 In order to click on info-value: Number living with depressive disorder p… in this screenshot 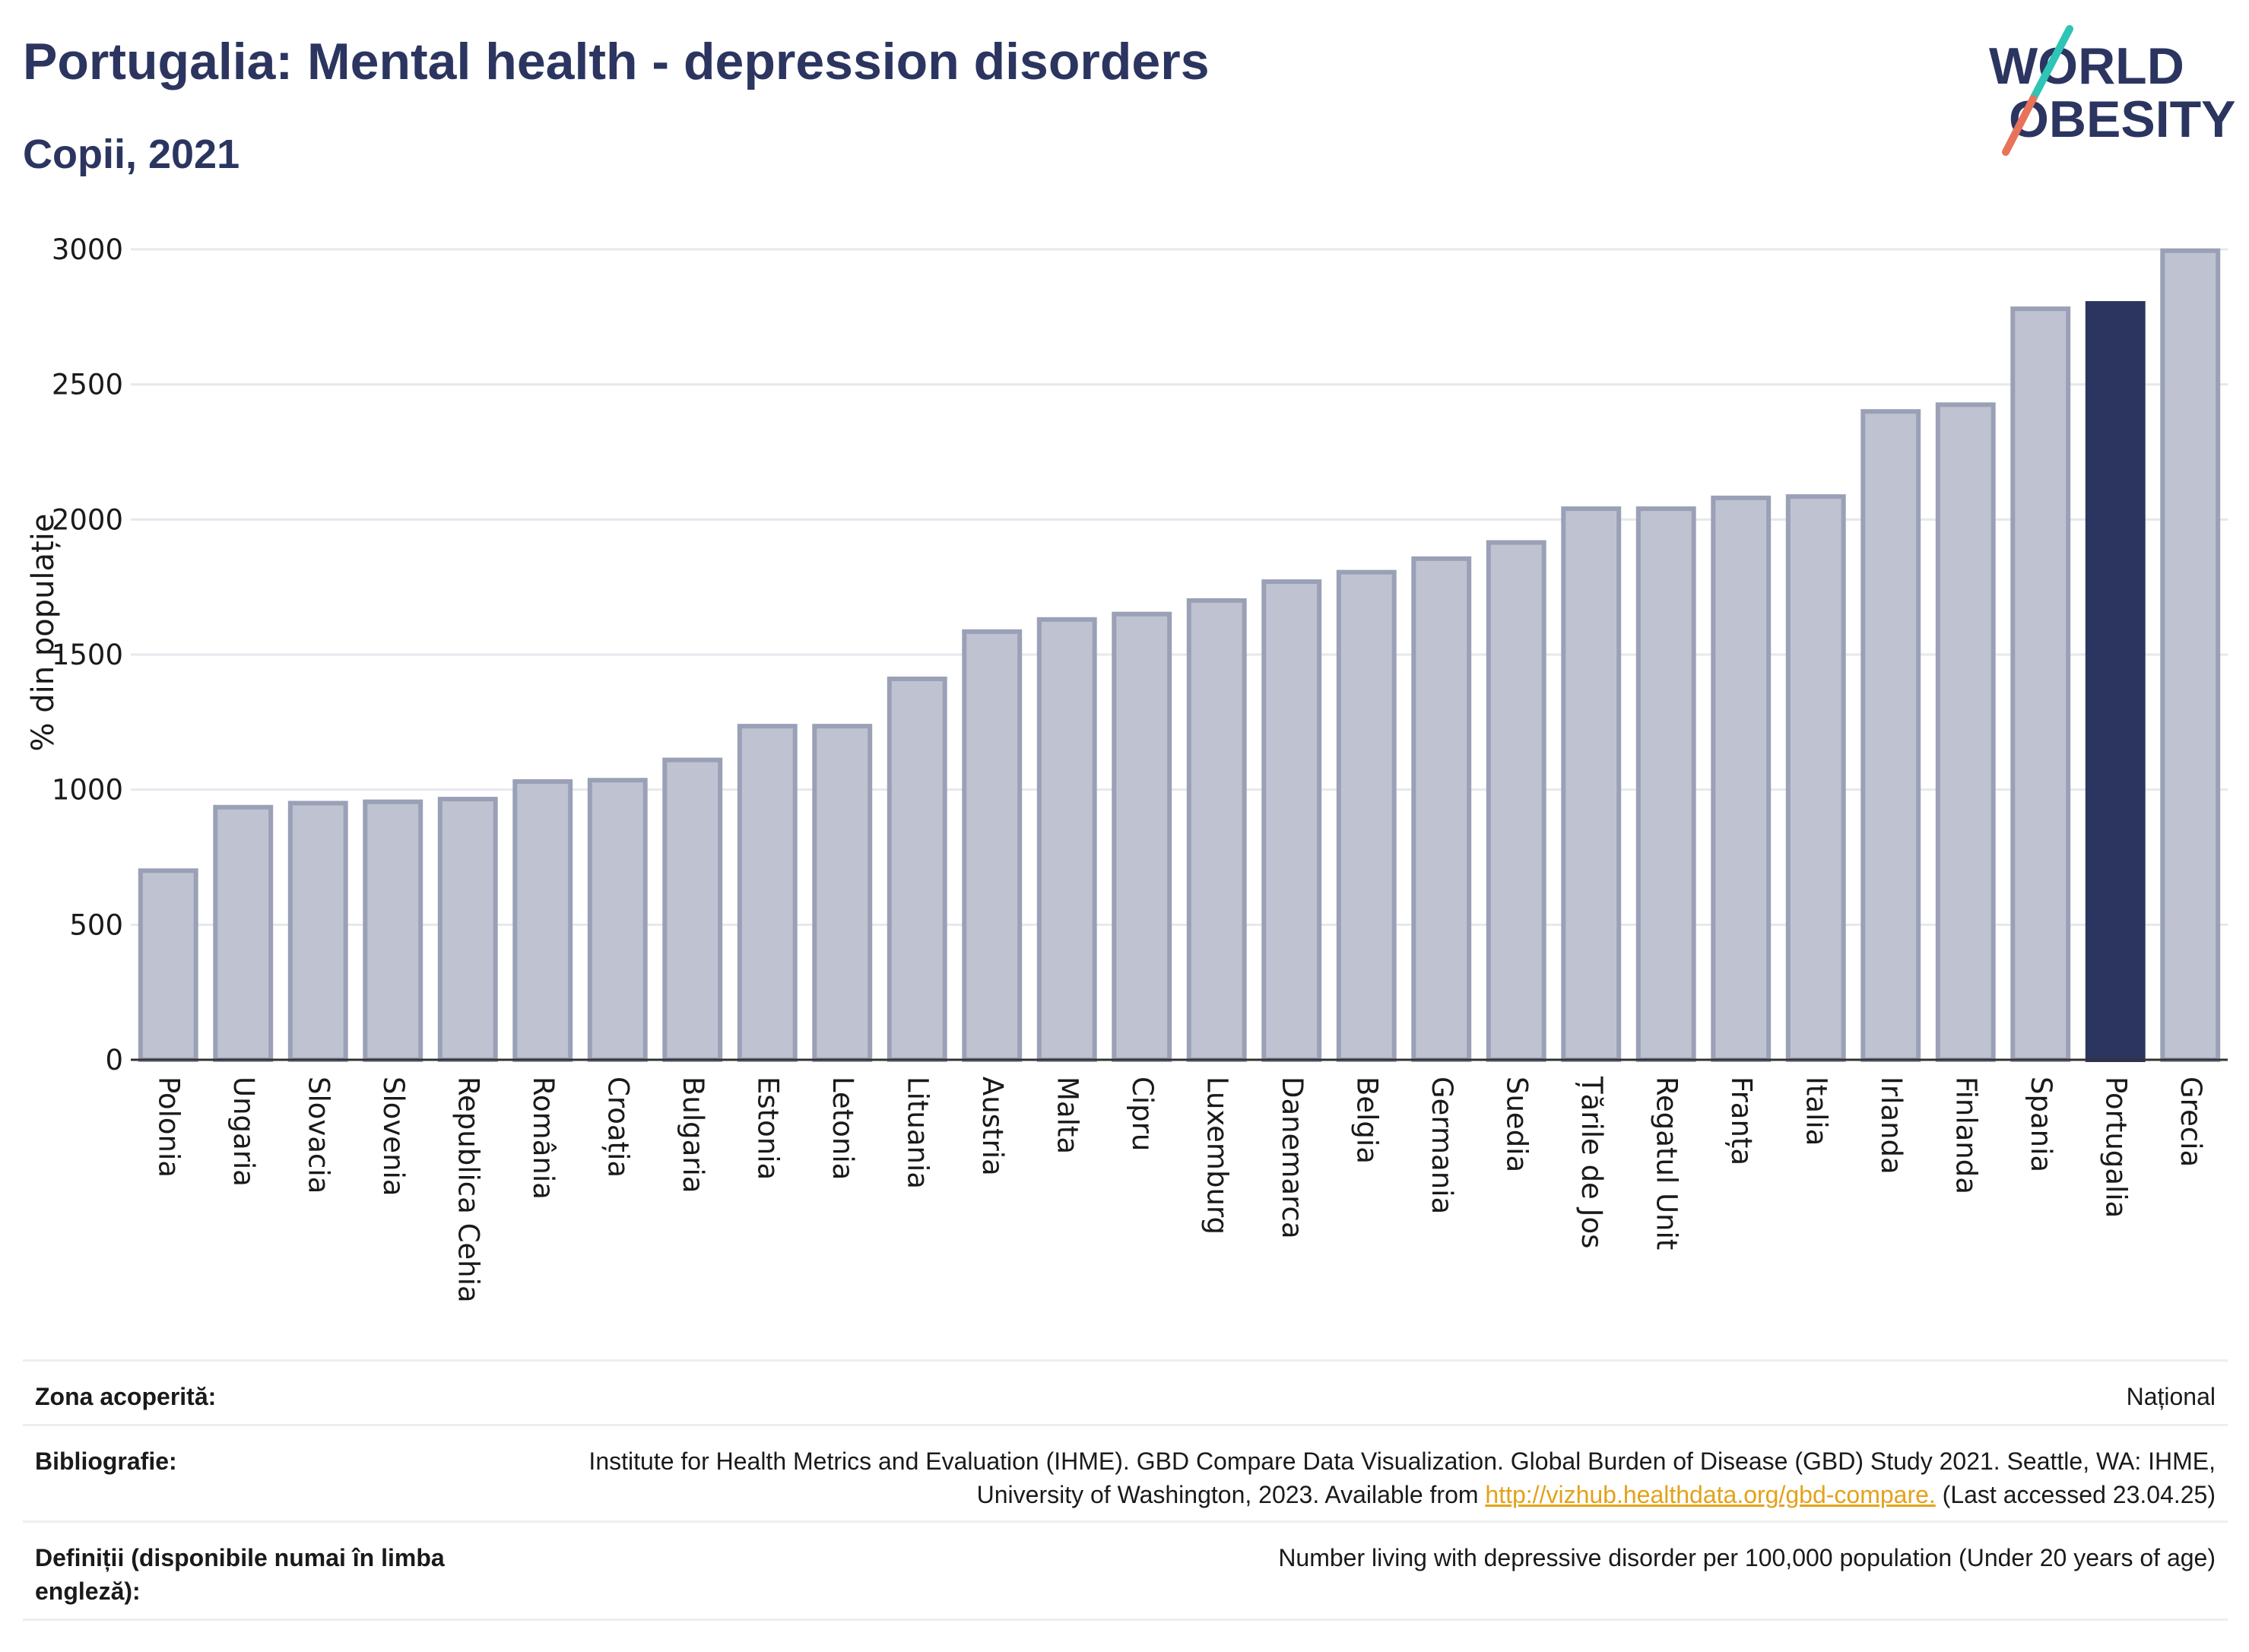, I will do `click(1747, 1557)`.